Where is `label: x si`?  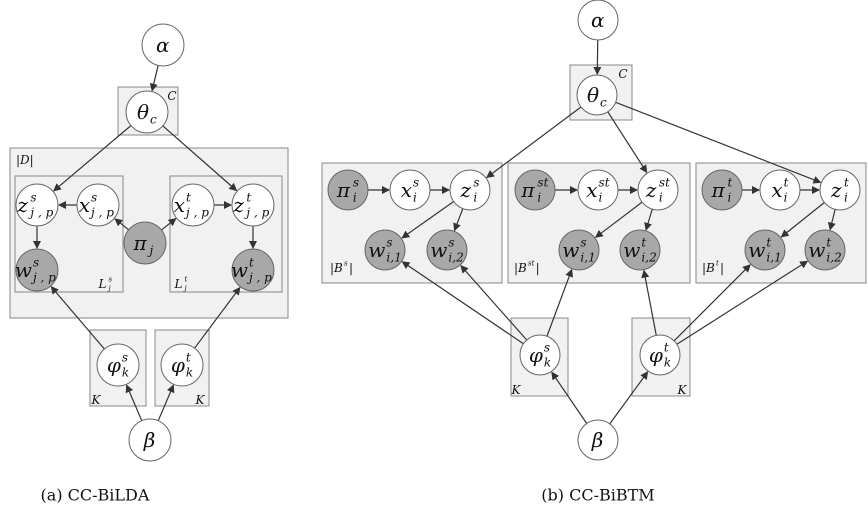 label: x si is located at coordinates (410, 189).